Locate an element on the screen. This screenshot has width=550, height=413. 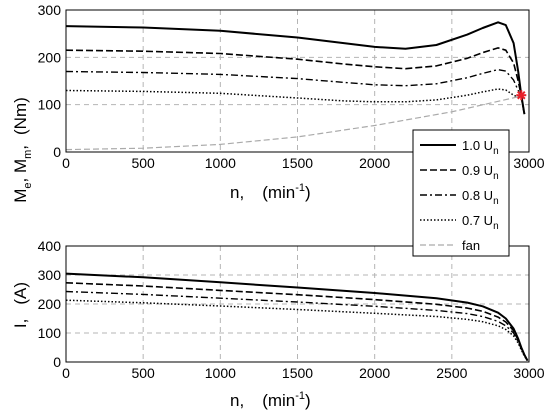
operating-point-marker is located at coordinates (521, 95).